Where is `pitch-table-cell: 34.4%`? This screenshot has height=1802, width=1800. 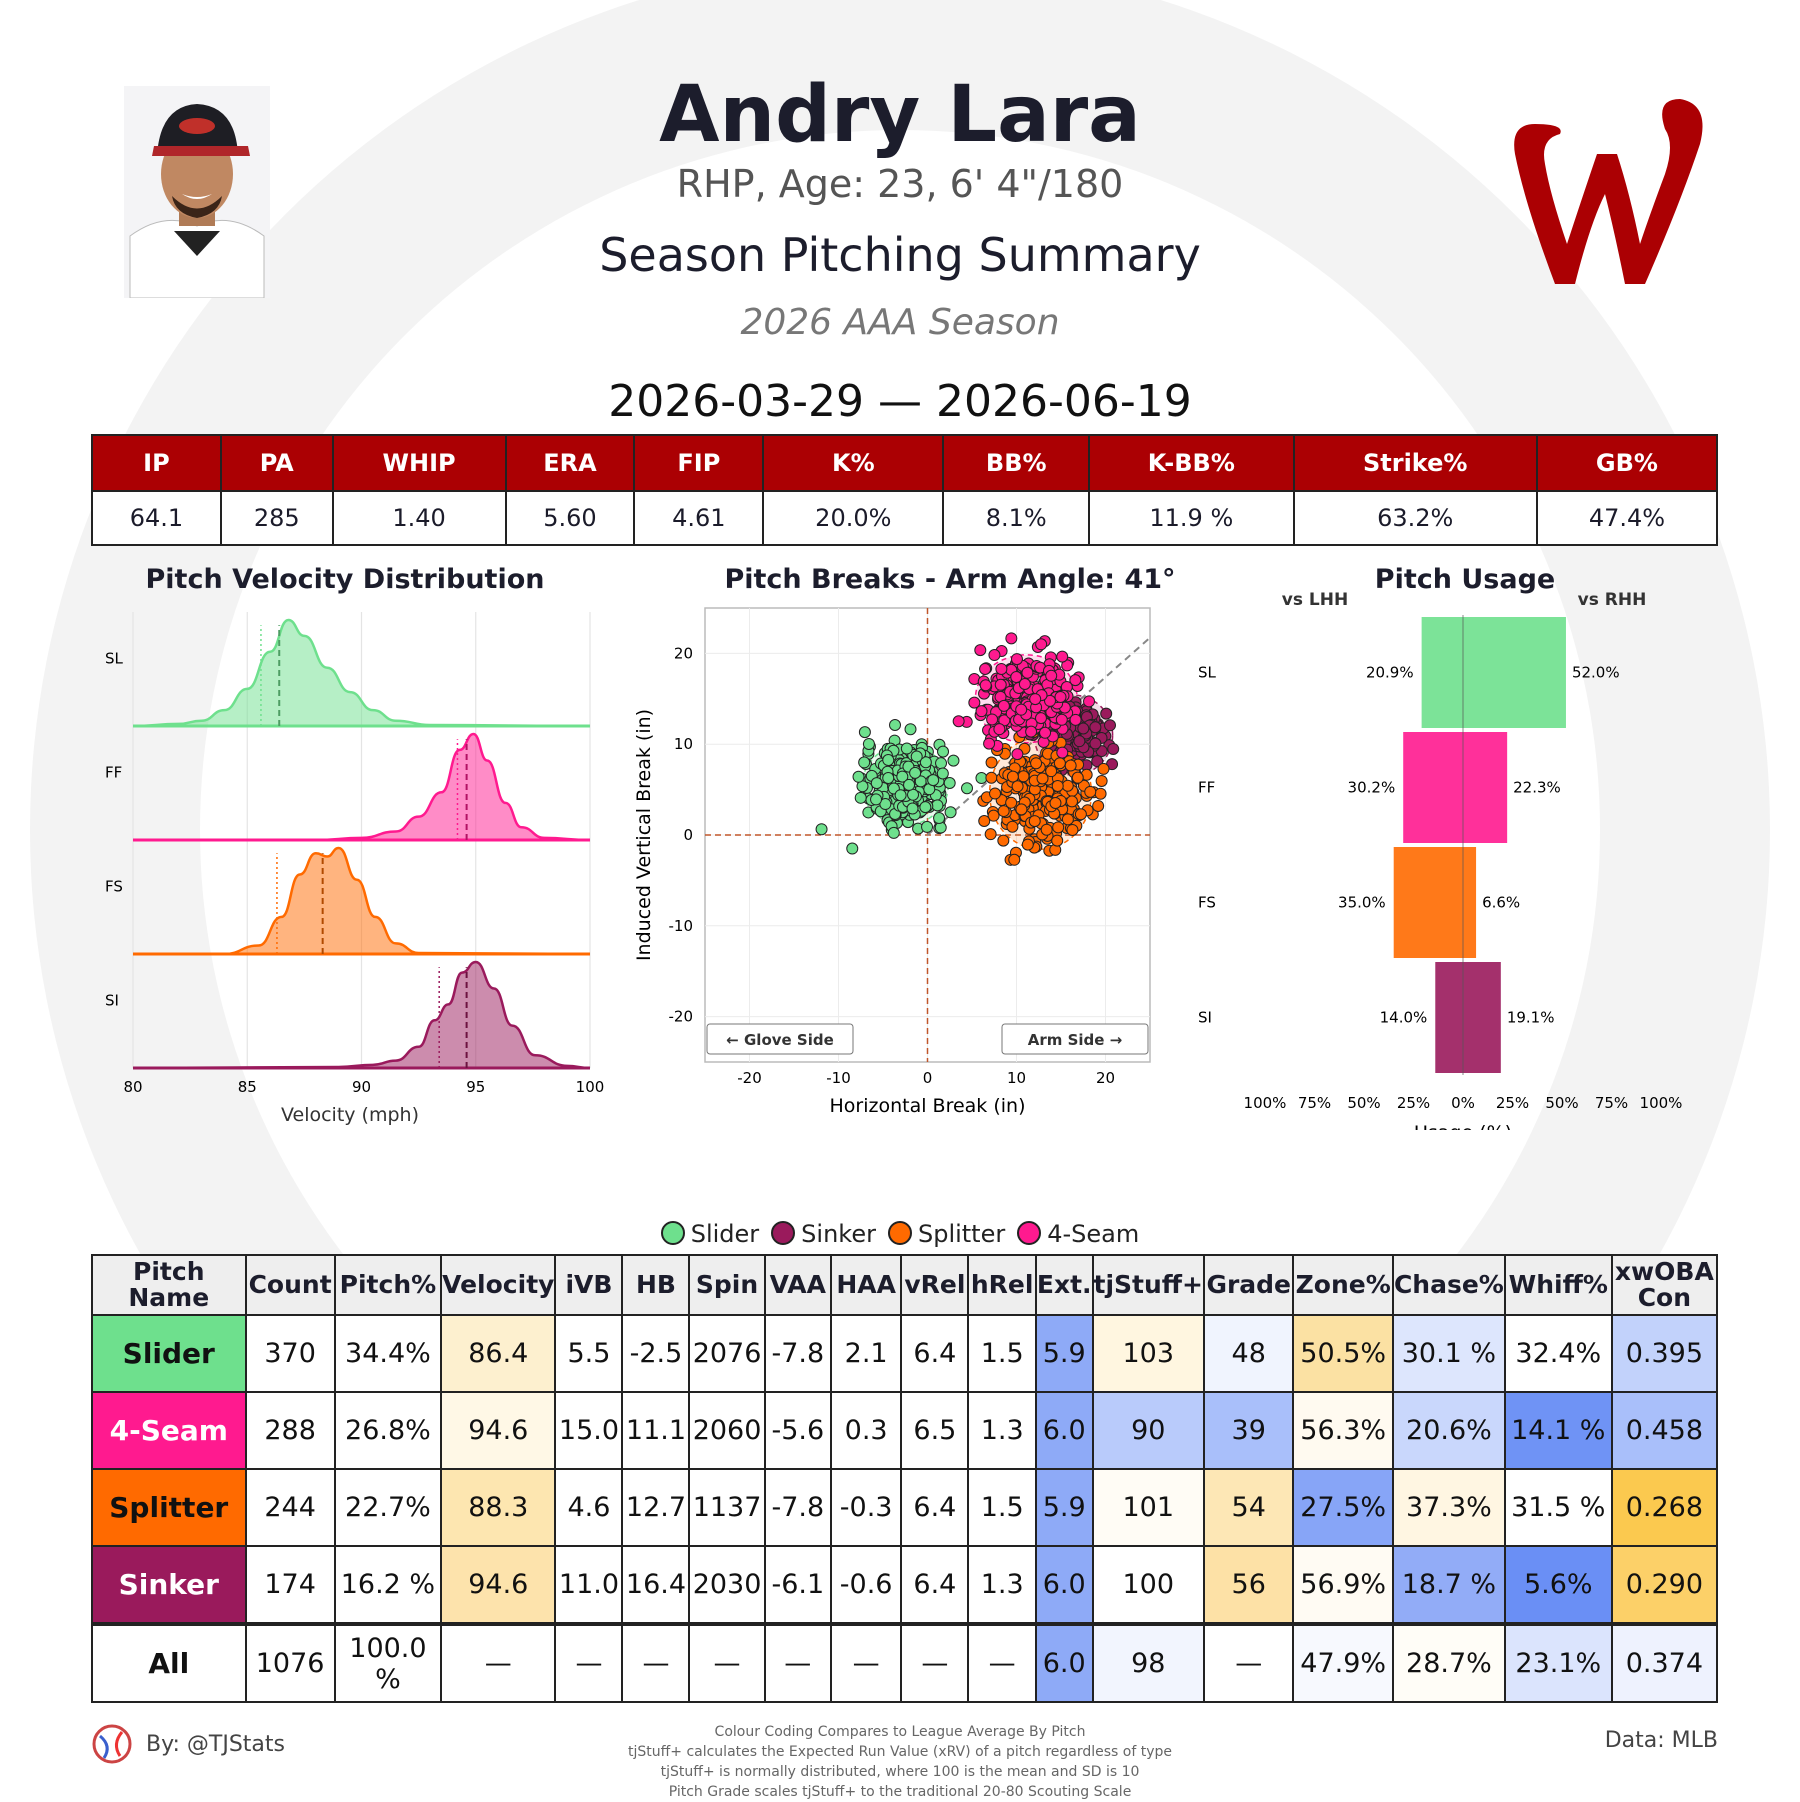 pitch-table-cell: 34.4% is located at coordinates (388, 1353).